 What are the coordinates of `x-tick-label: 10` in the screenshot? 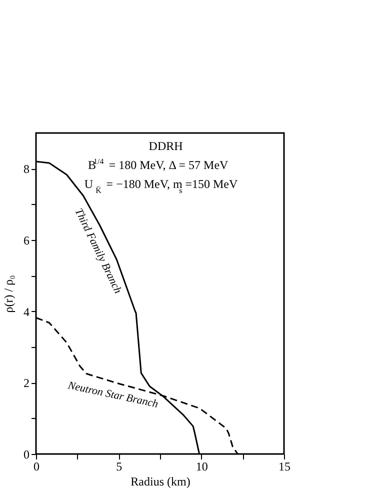 It's located at (202, 467).